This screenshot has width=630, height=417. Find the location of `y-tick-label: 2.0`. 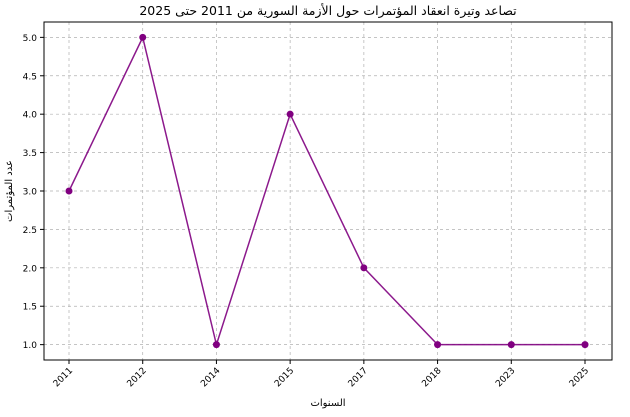

y-tick-label: 2.0 is located at coordinates (30, 269).